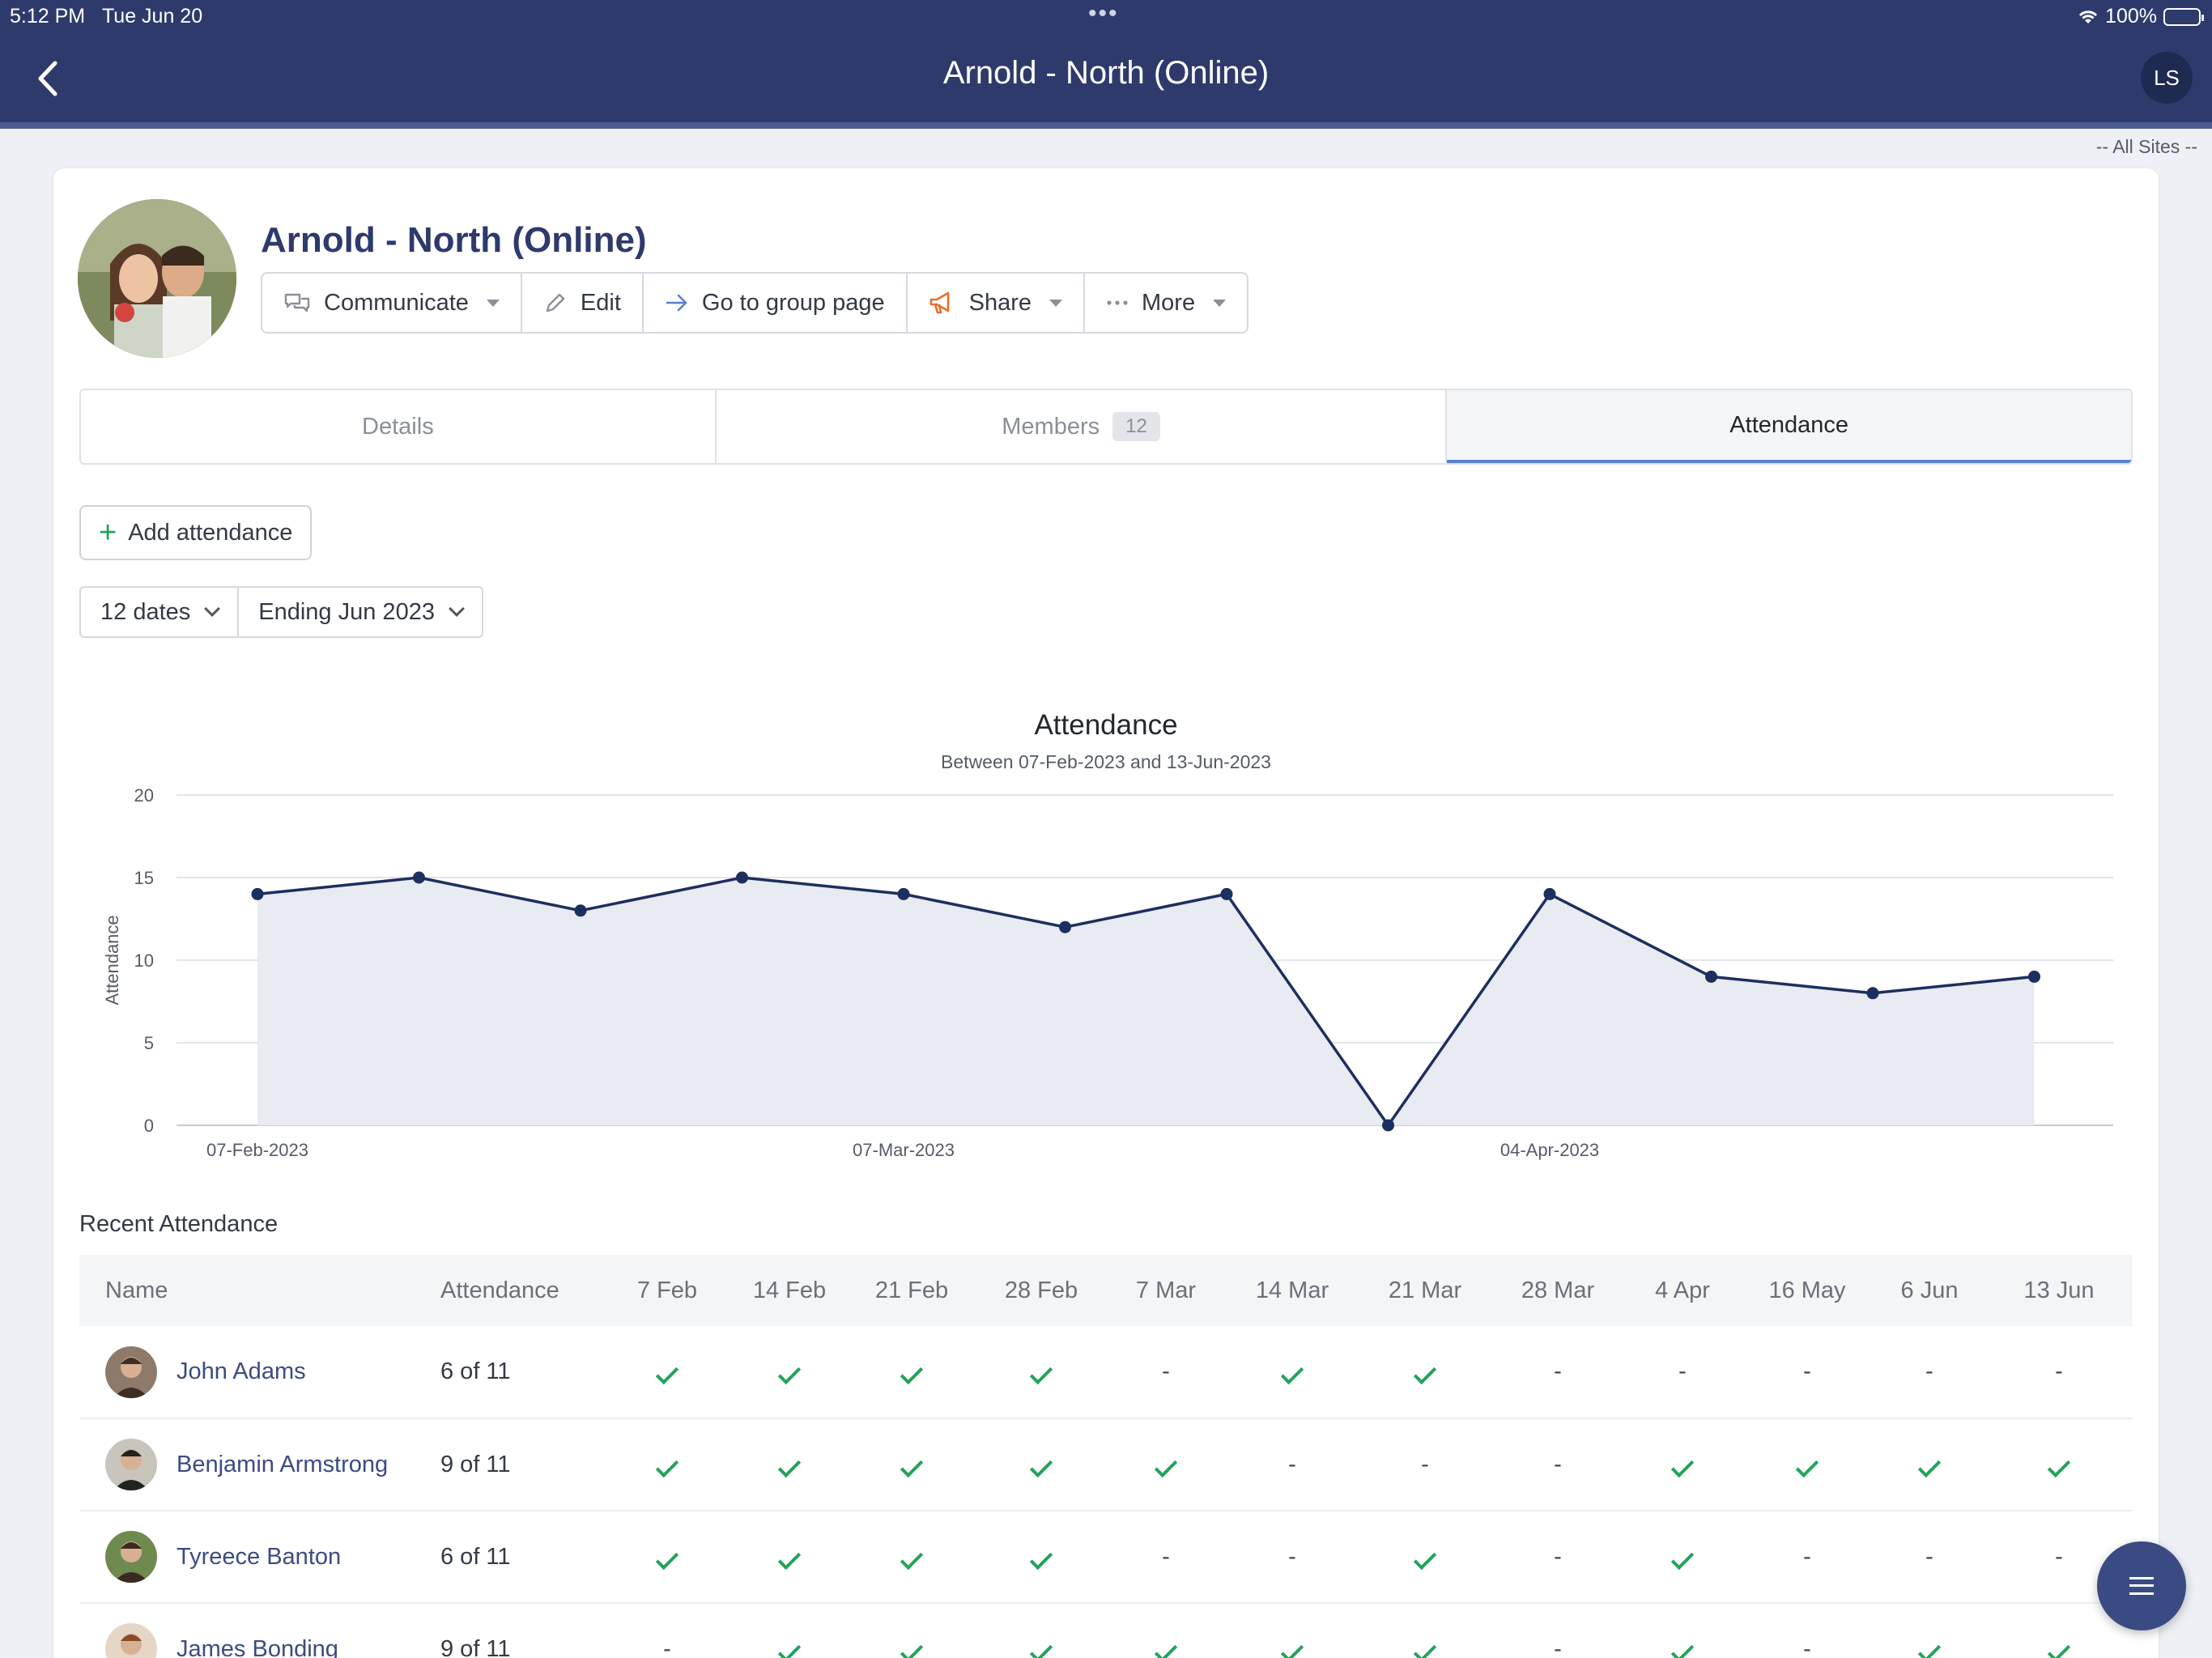 The height and width of the screenshot is (1658, 2212). I want to click on communicate-button: Communicate, so click(392, 303).